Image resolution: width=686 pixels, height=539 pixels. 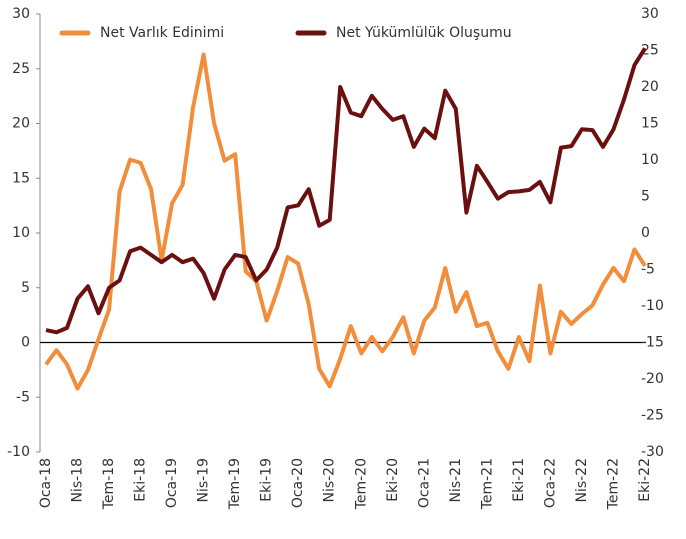 I want to click on x-tick-label: Tem-19, so click(x=235, y=484).